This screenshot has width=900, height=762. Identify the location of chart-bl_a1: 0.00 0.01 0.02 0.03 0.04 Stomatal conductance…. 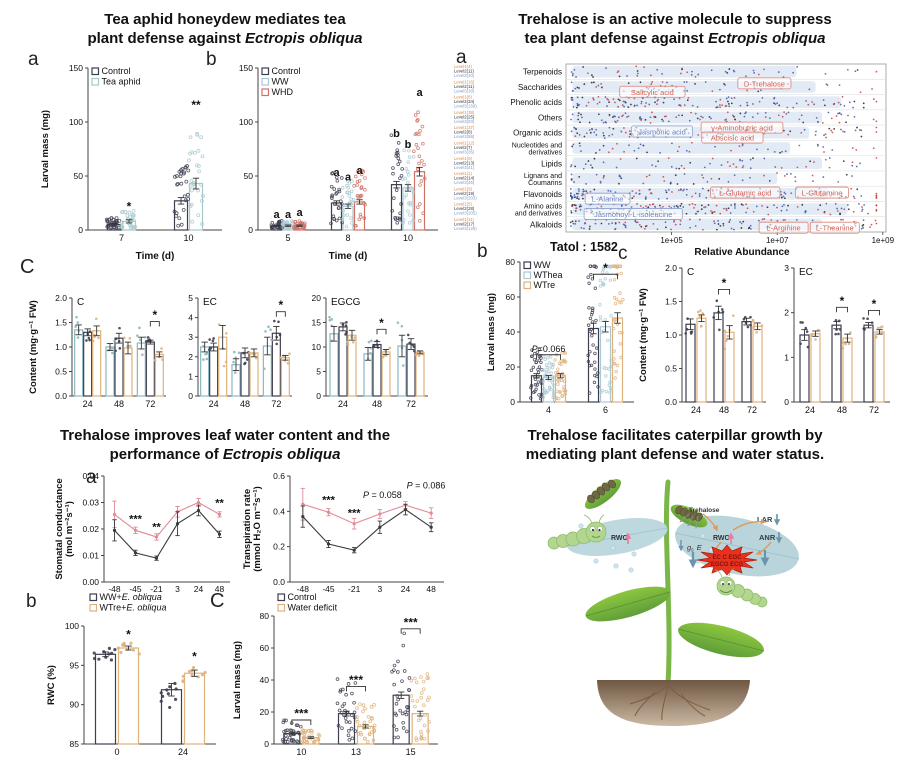
(142, 532).